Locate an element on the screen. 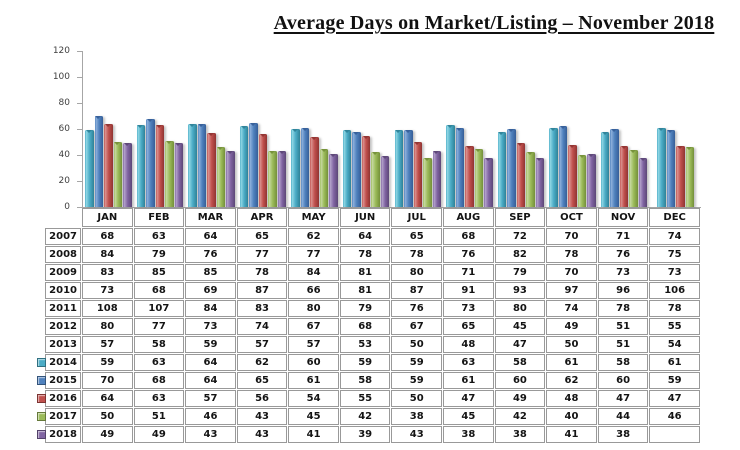 Image resolution: width=740 pixels, height=450 pixels. bar-group-jan is located at coordinates (108, 129).